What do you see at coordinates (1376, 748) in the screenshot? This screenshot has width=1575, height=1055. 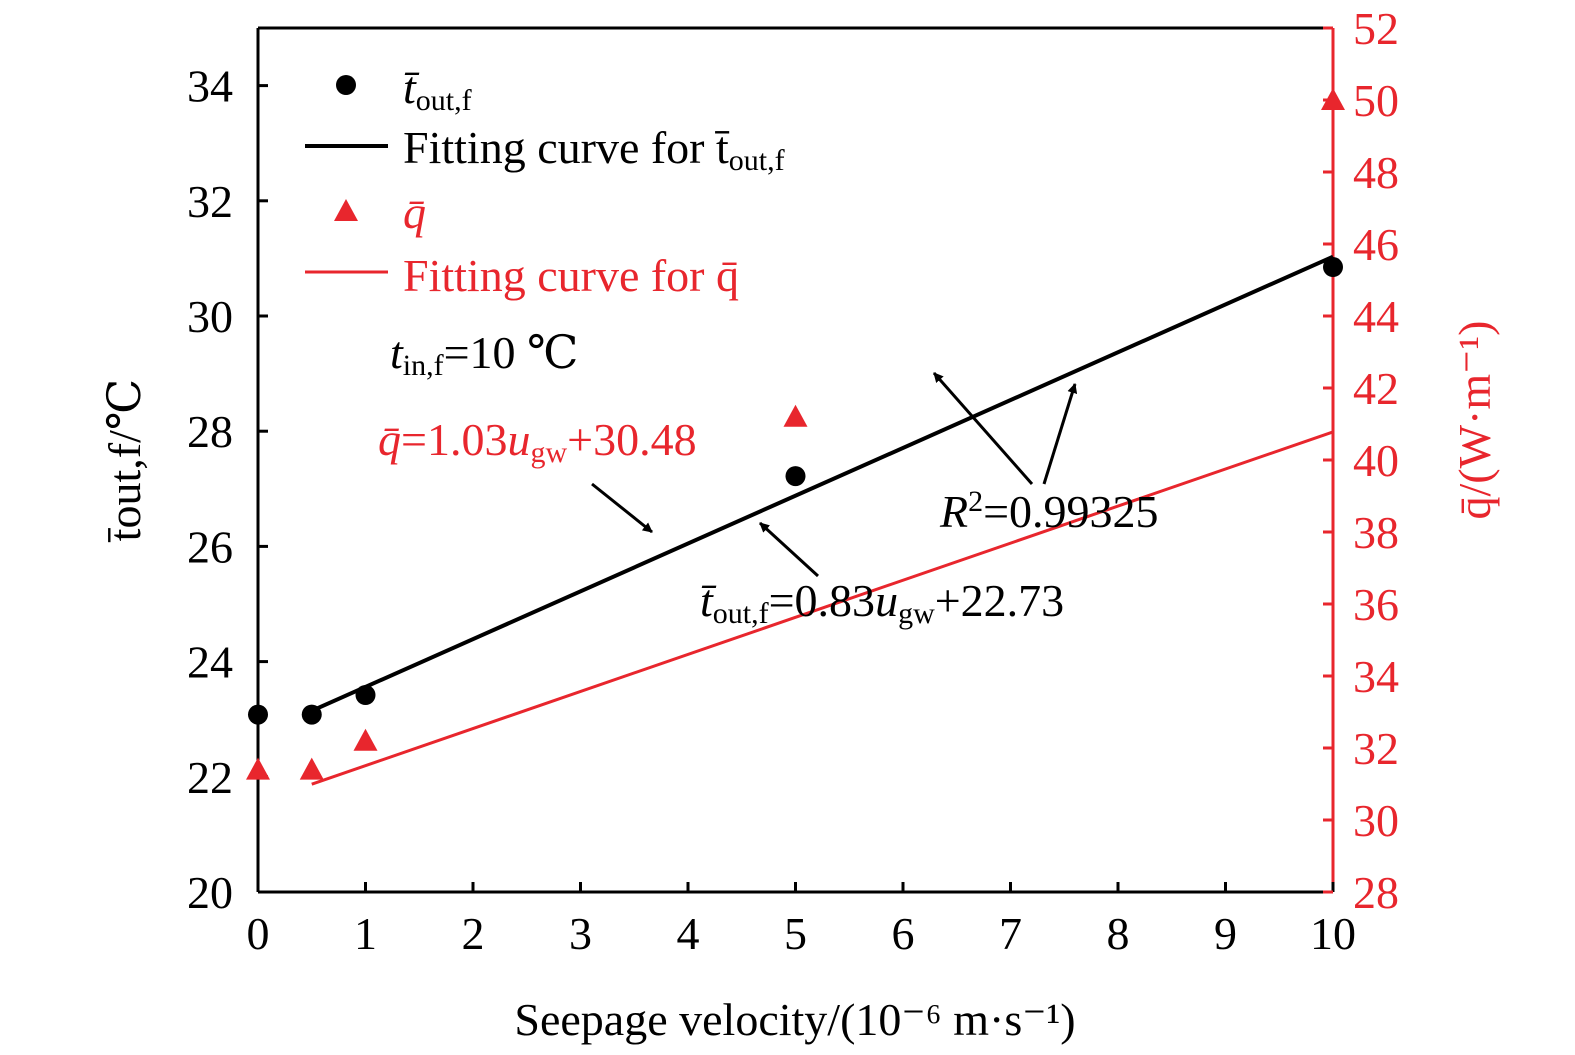 I see `right-y-tick-label-2: 32` at bounding box center [1376, 748].